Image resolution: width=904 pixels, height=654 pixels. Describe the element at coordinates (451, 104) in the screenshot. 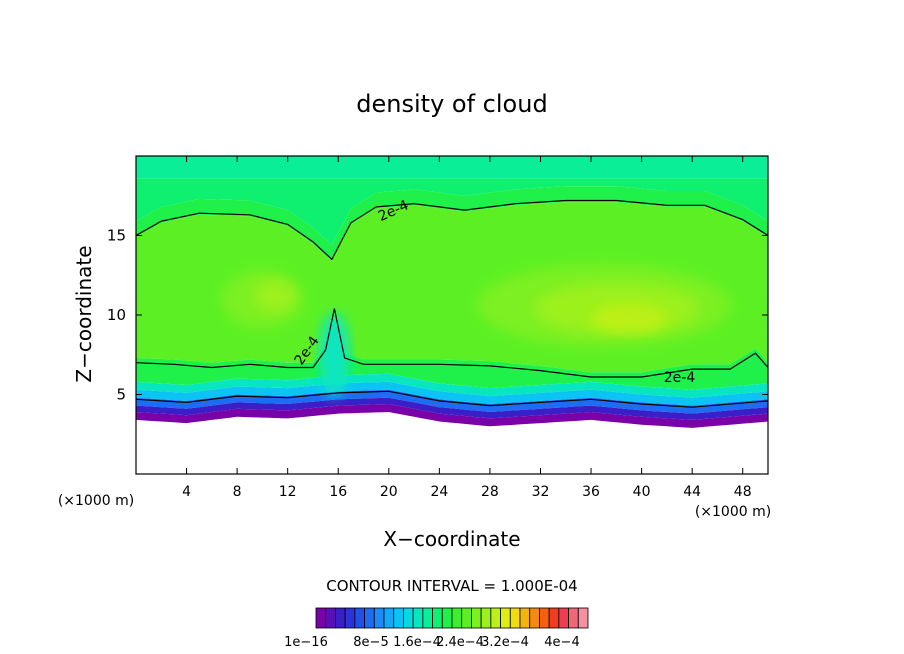

I see `chart-title: density of cloud` at that location.